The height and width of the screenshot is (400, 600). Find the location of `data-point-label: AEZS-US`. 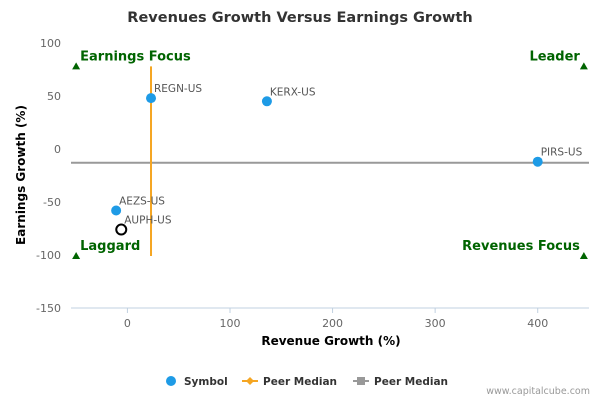

data-point-label: AEZS-US is located at coordinates (142, 201).